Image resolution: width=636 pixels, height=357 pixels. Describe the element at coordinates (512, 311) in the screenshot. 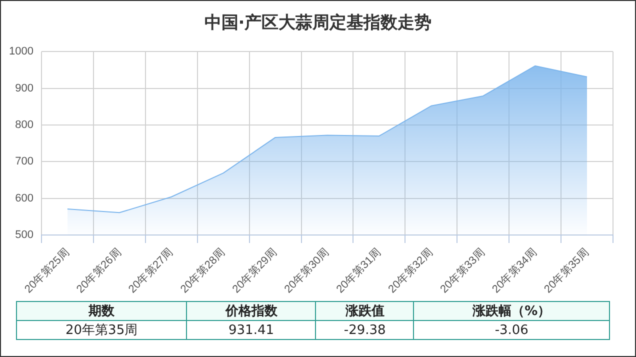

I see `text: 涨跌幅（%）` at that location.